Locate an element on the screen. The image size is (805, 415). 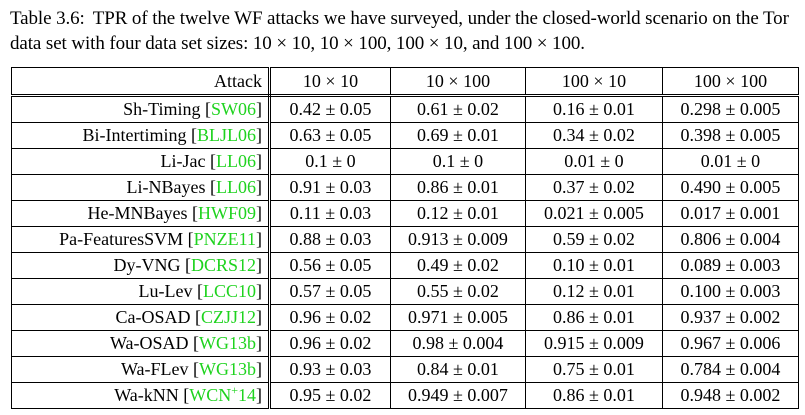
attack-name-cell: Wa-kNN [WCN+14] is located at coordinates (141, 395).